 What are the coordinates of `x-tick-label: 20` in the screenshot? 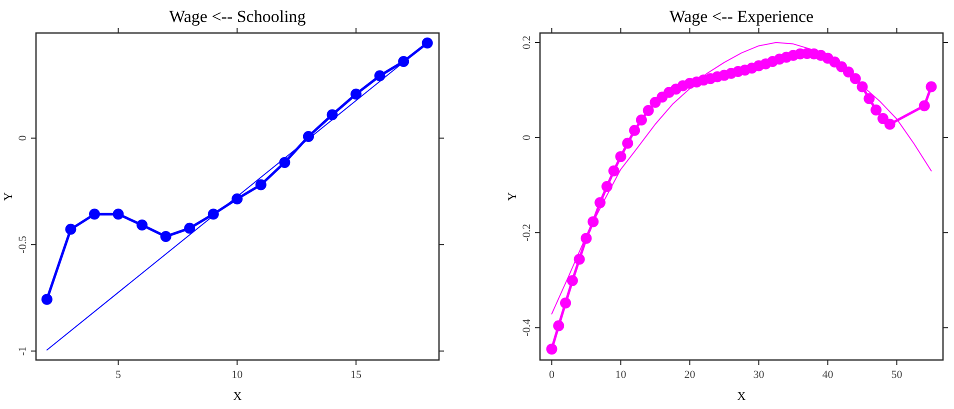 It's located at (690, 375).